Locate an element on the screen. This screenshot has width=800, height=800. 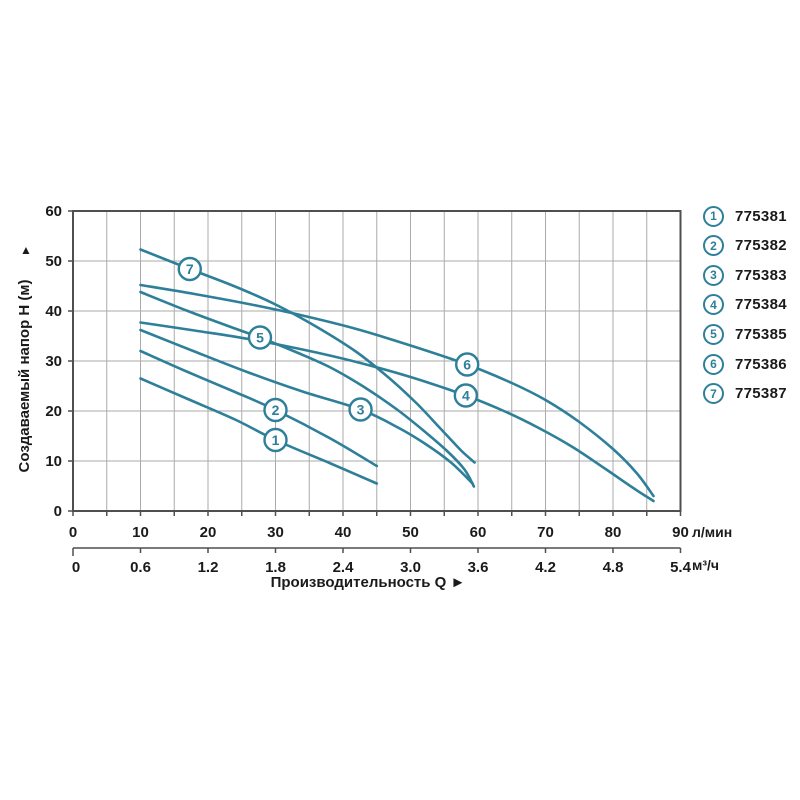
x-axis-title-text: Производительность Q is located at coordinates (358, 582).